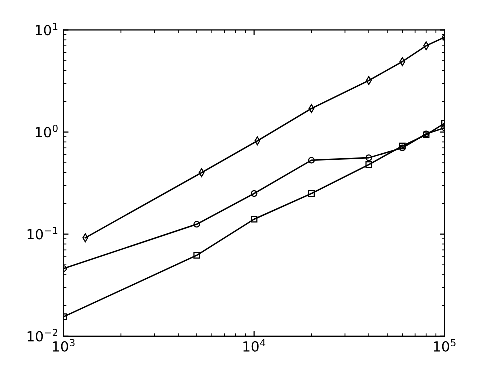  Describe the element at coordinates (255, 345) in the screenshot. I see `x-tick-label: 10$^{4}$` at that location.